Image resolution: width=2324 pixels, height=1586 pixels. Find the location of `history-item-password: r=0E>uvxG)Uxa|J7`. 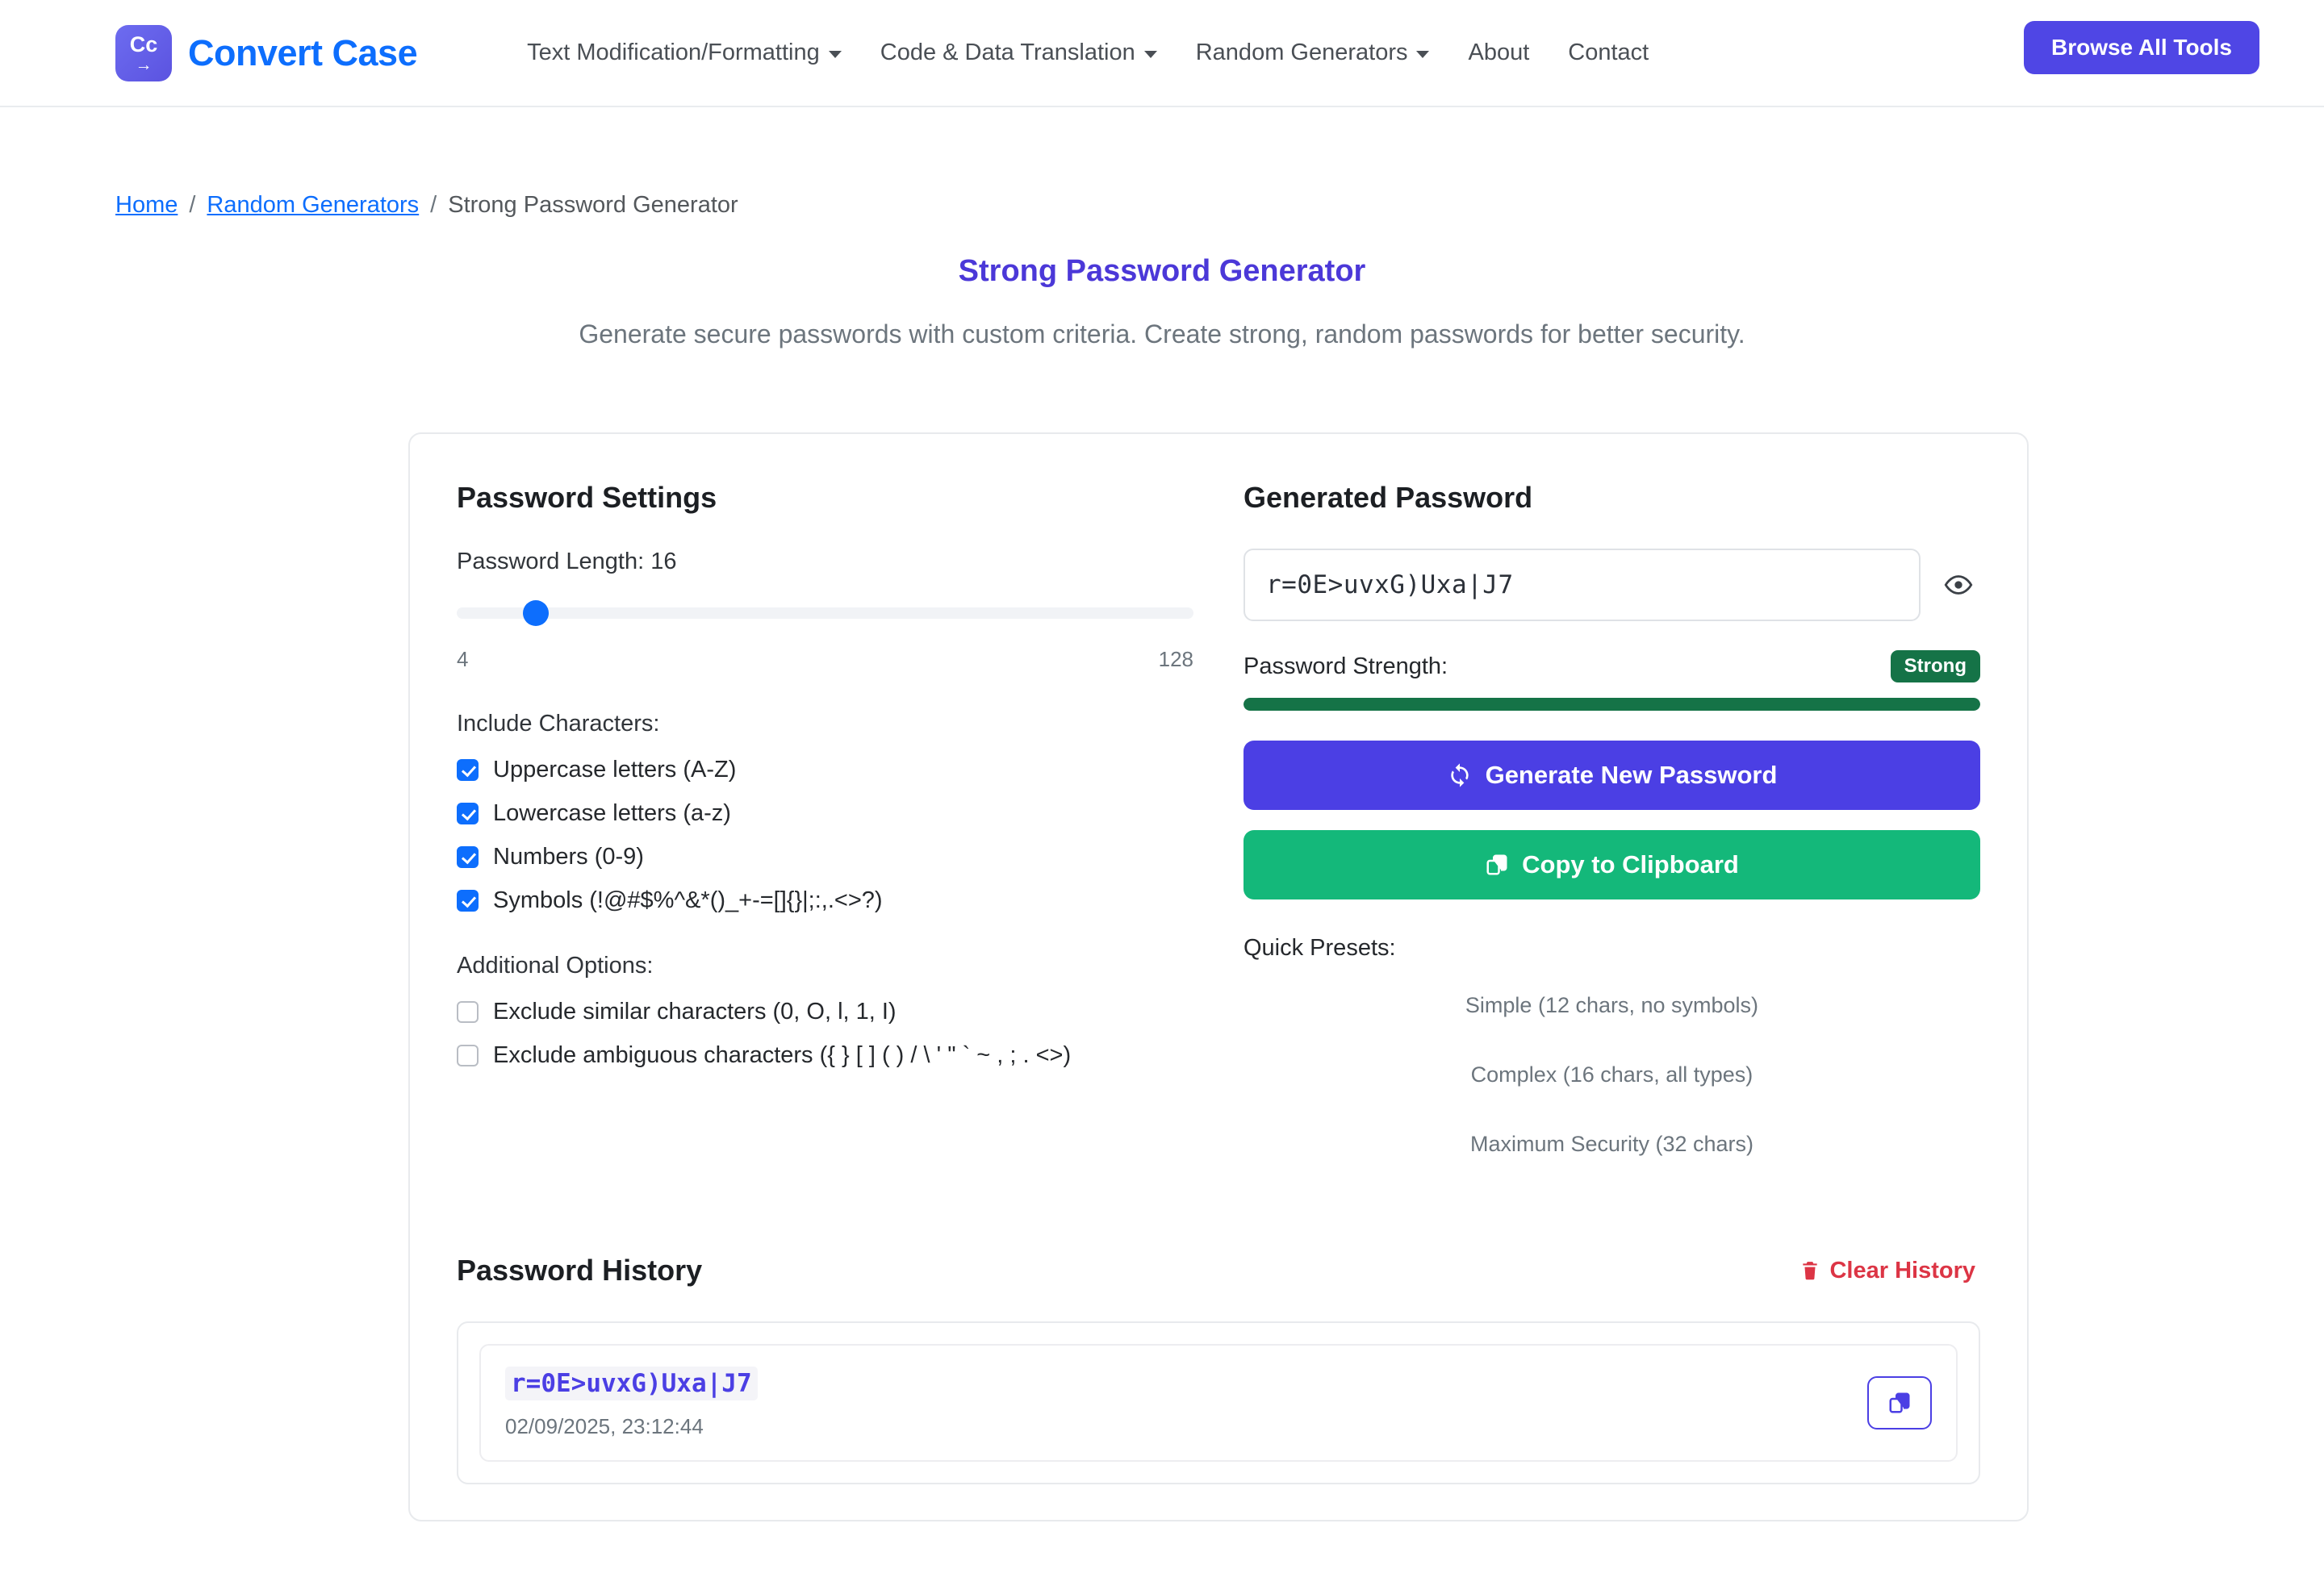

history-item-password: r=0E>uvxG)Uxa|J7 is located at coordinates (631, 1383).